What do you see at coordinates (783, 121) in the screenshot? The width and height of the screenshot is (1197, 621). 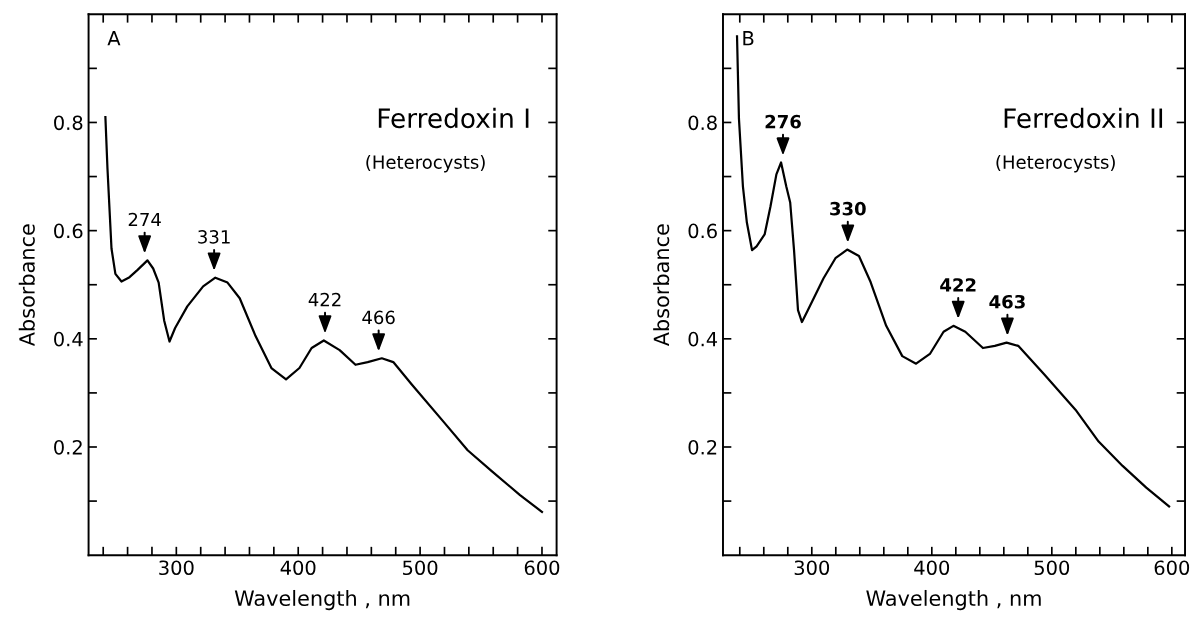 I see `annotation: 276` at bounding box center [783, 121].